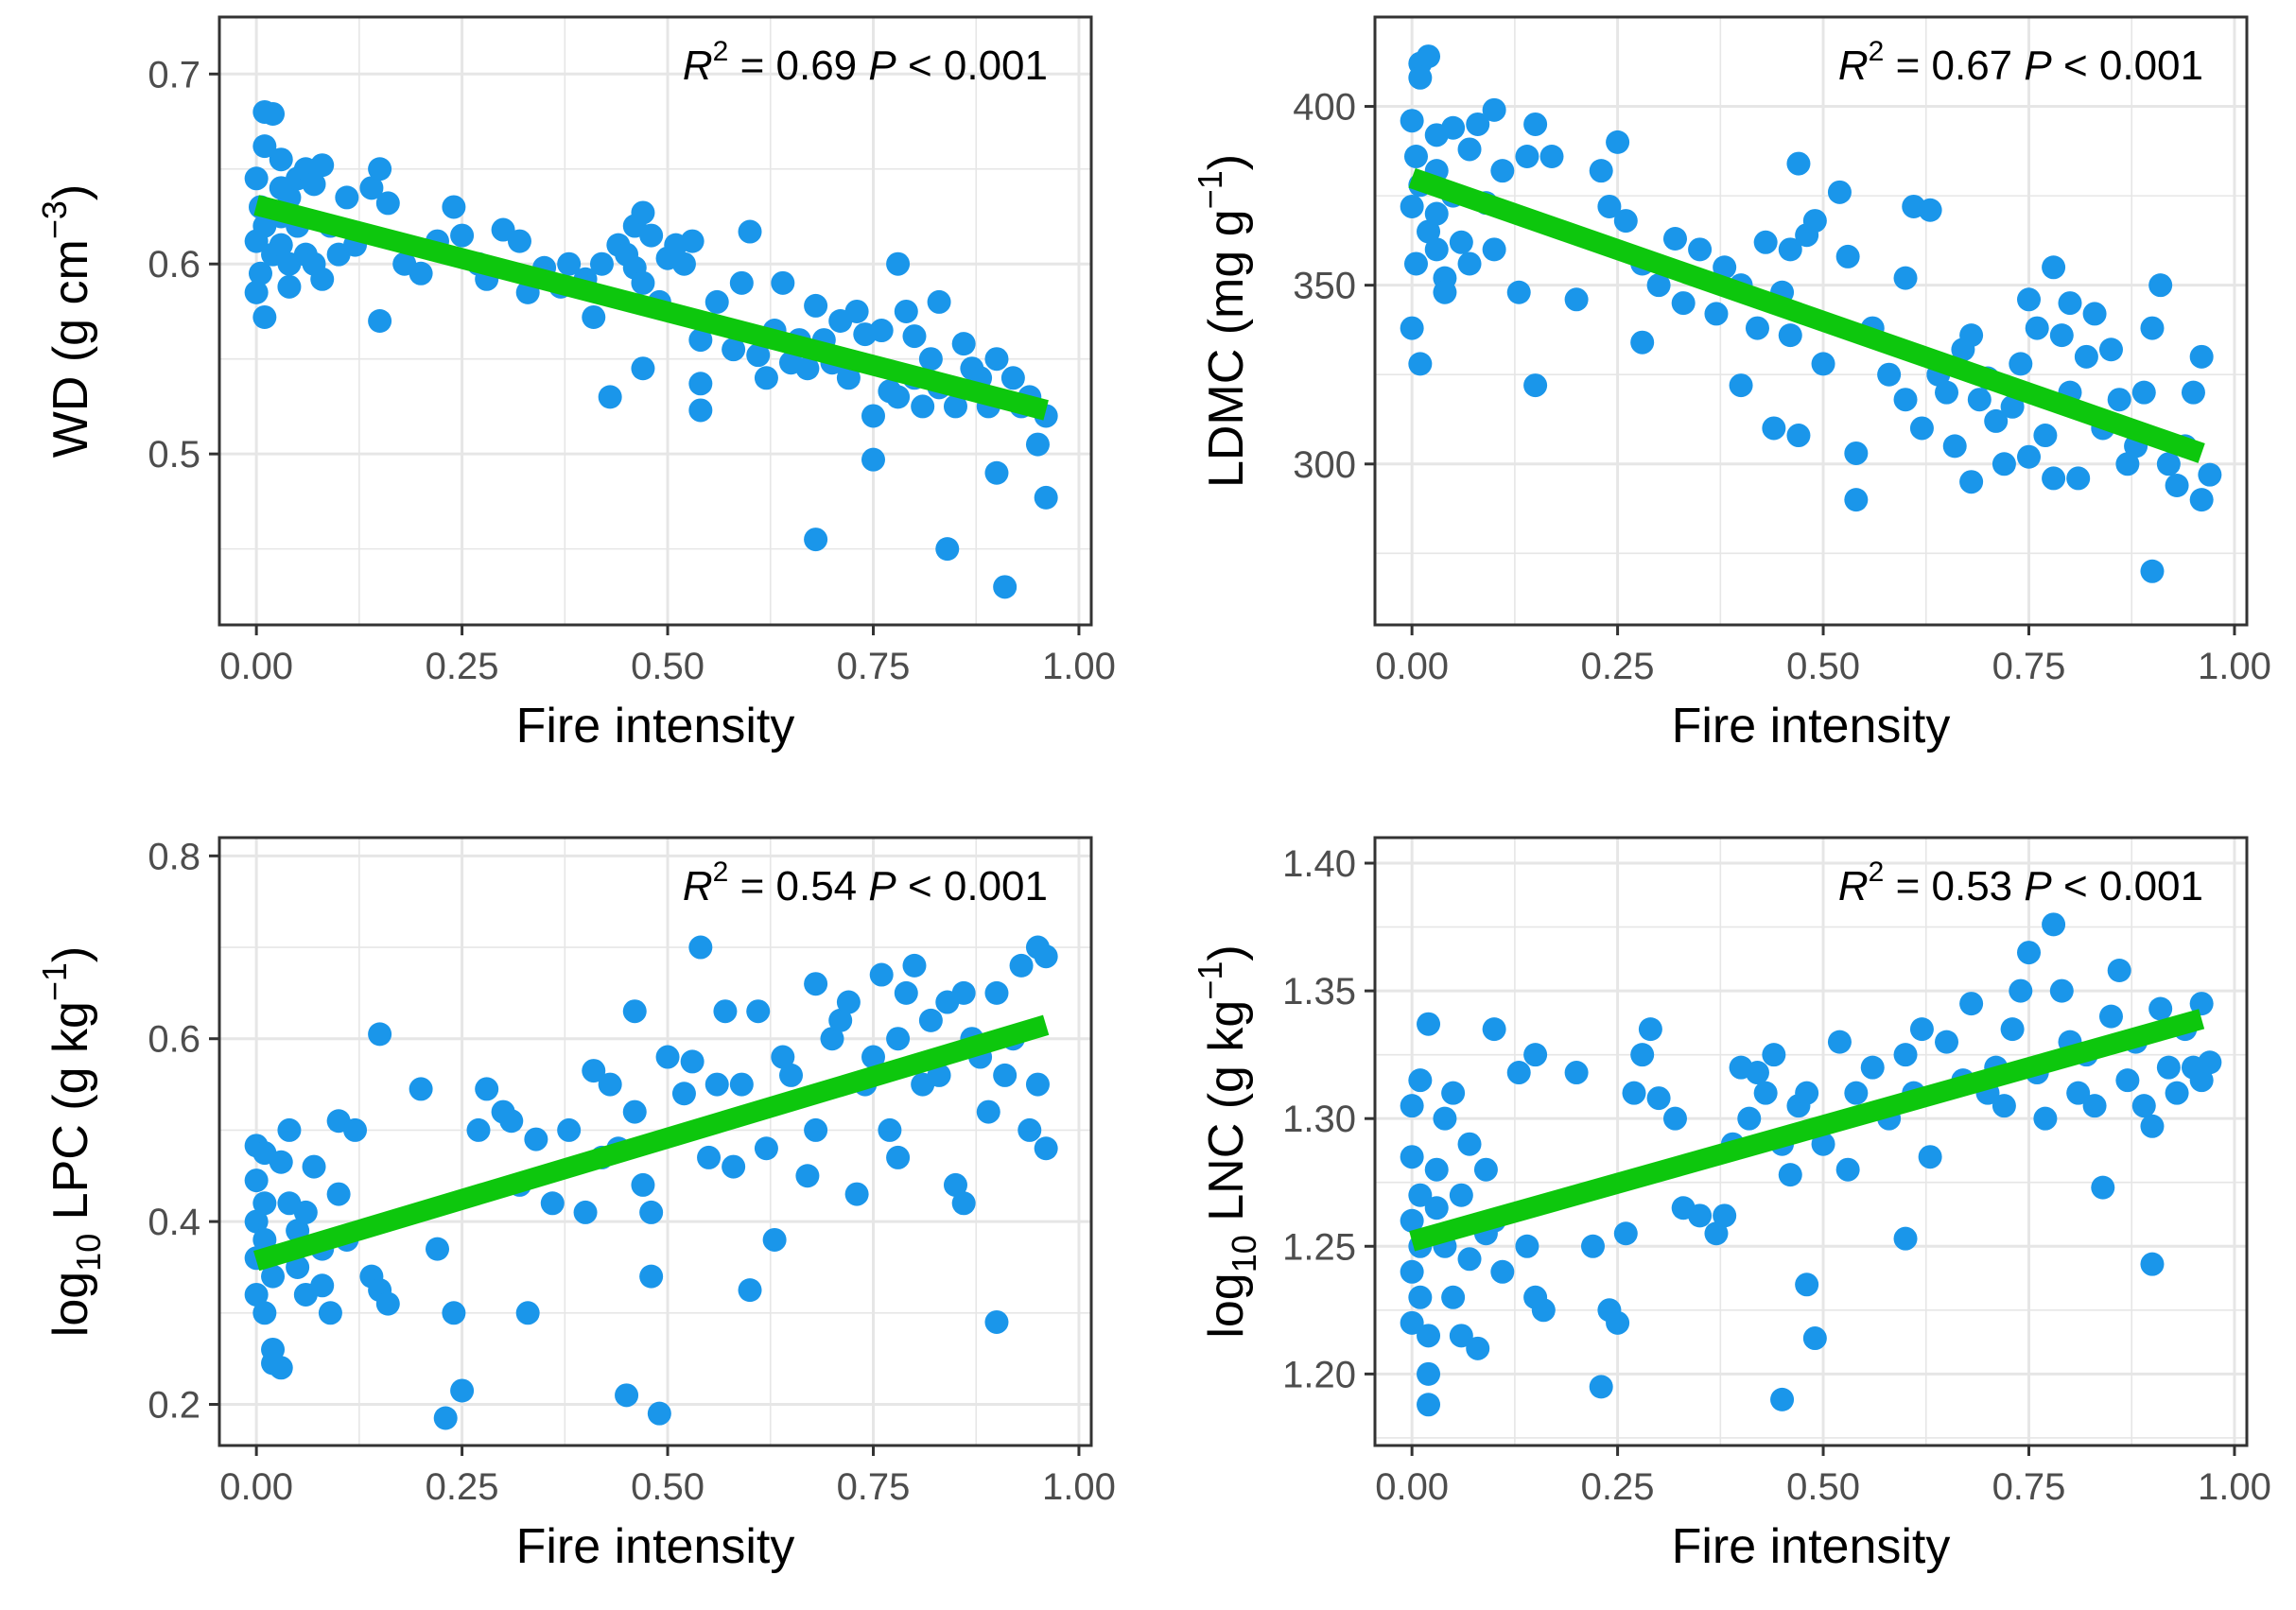  I want to click on y-tick-label: 0.4, so click(174, 1222).